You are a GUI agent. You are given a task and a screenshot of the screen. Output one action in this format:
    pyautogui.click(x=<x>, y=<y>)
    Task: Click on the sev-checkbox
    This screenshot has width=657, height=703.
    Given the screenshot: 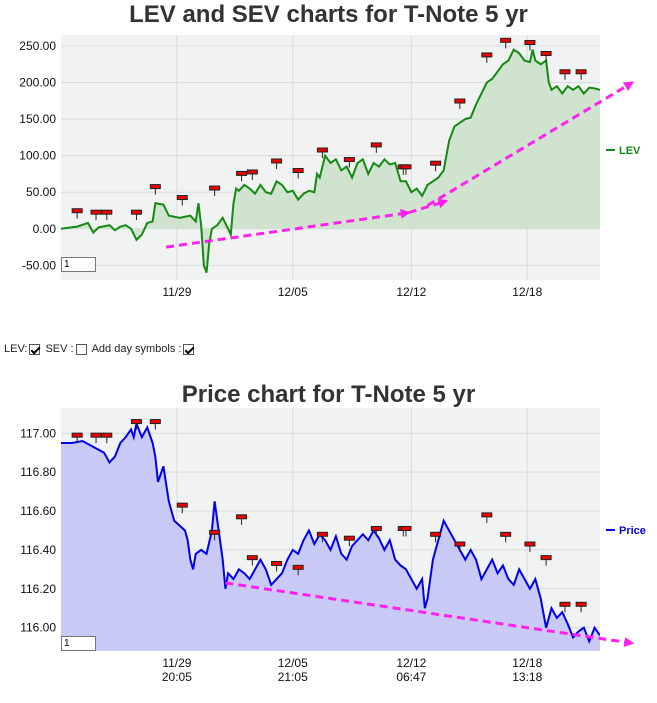 What is the action you would take?
    pyautogui.click(x=81, y=349)
    